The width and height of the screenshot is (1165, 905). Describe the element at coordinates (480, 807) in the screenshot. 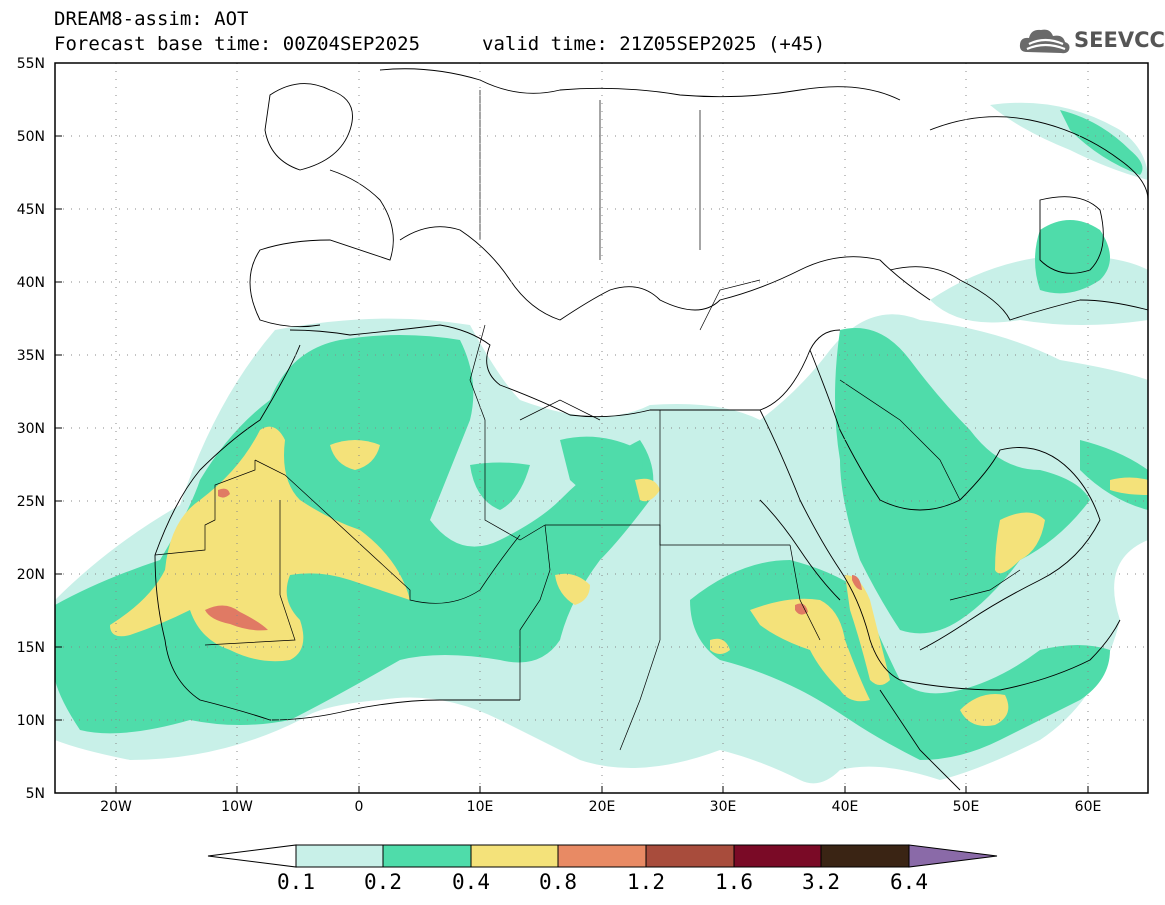

I see `lon-label: 10E` at that location.